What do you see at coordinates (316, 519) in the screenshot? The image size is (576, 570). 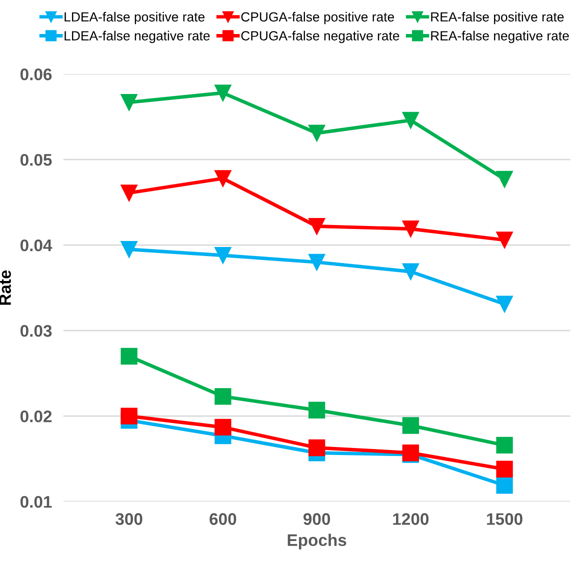 I see `x-tick-label: 900` at bounding box center [316, 519].